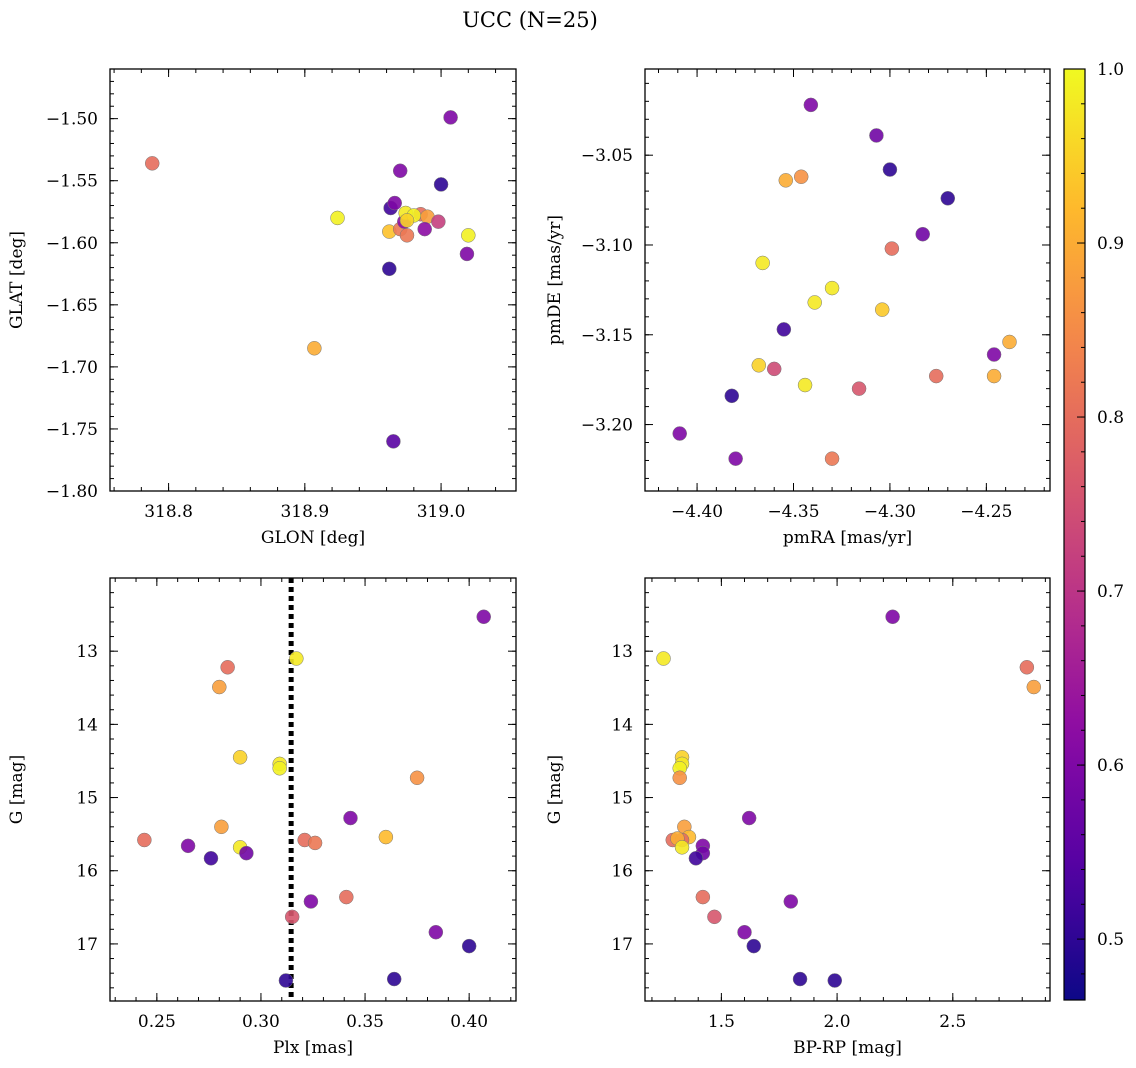 This screenshot has width=1136, height=1068. I want to click on x-tick-label: −4.35, so click(793, 512).